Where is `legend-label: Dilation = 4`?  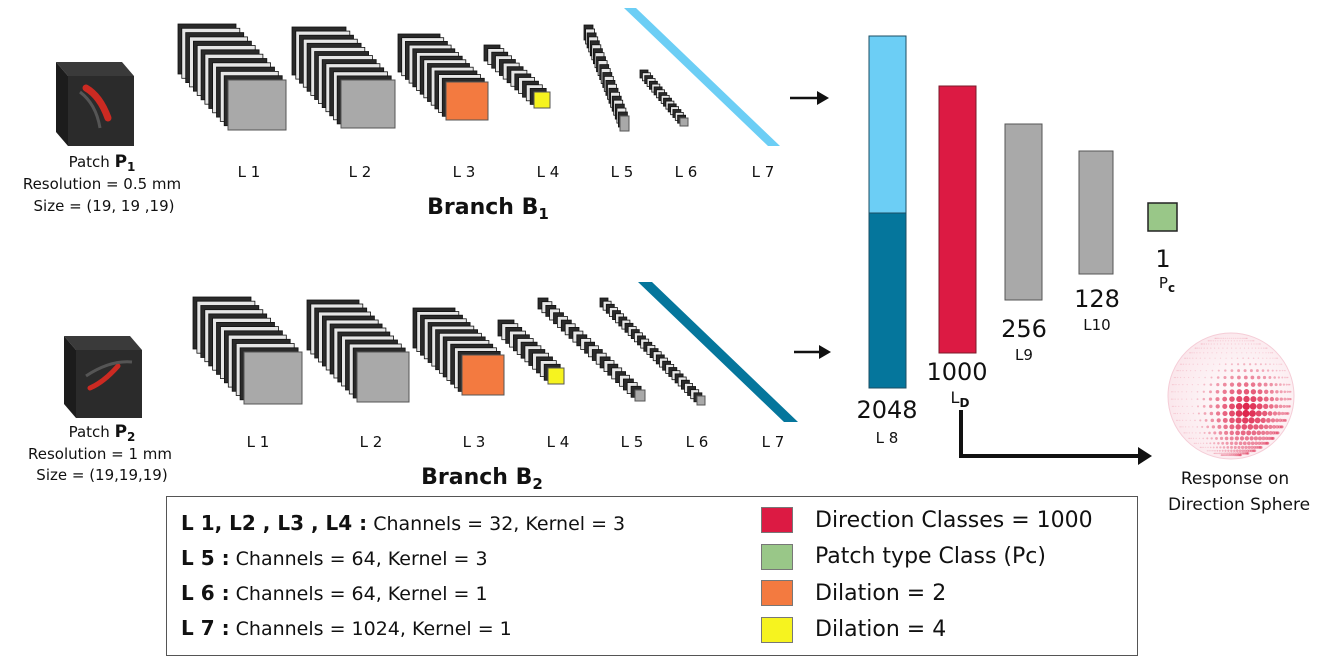
legend-label: Dilation = 4 is located at coordinates (881, 630).